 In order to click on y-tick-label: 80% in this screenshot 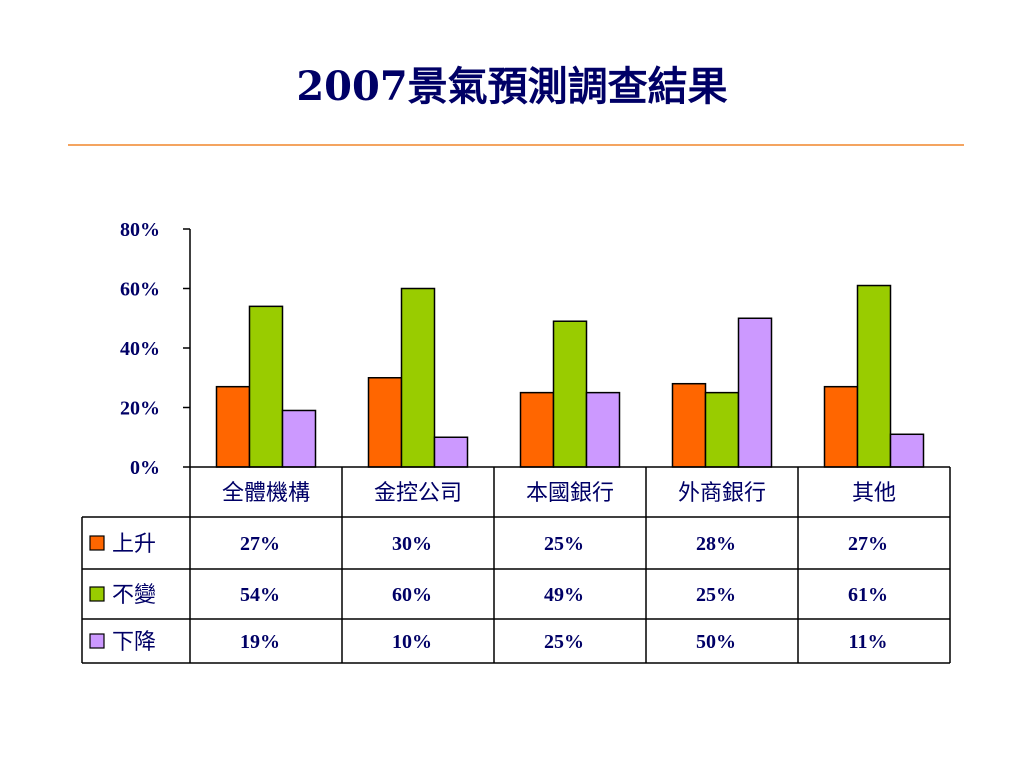, I will do `click(140, 230)`.